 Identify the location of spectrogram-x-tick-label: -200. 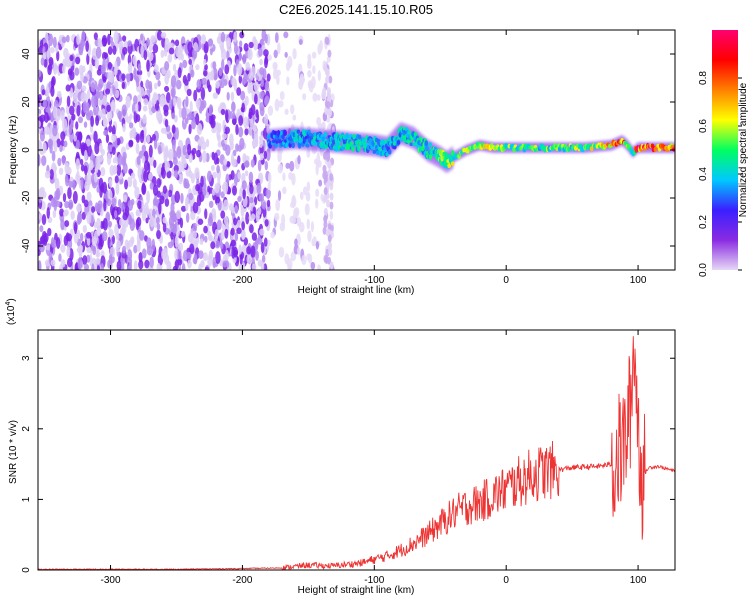
(242, 280).